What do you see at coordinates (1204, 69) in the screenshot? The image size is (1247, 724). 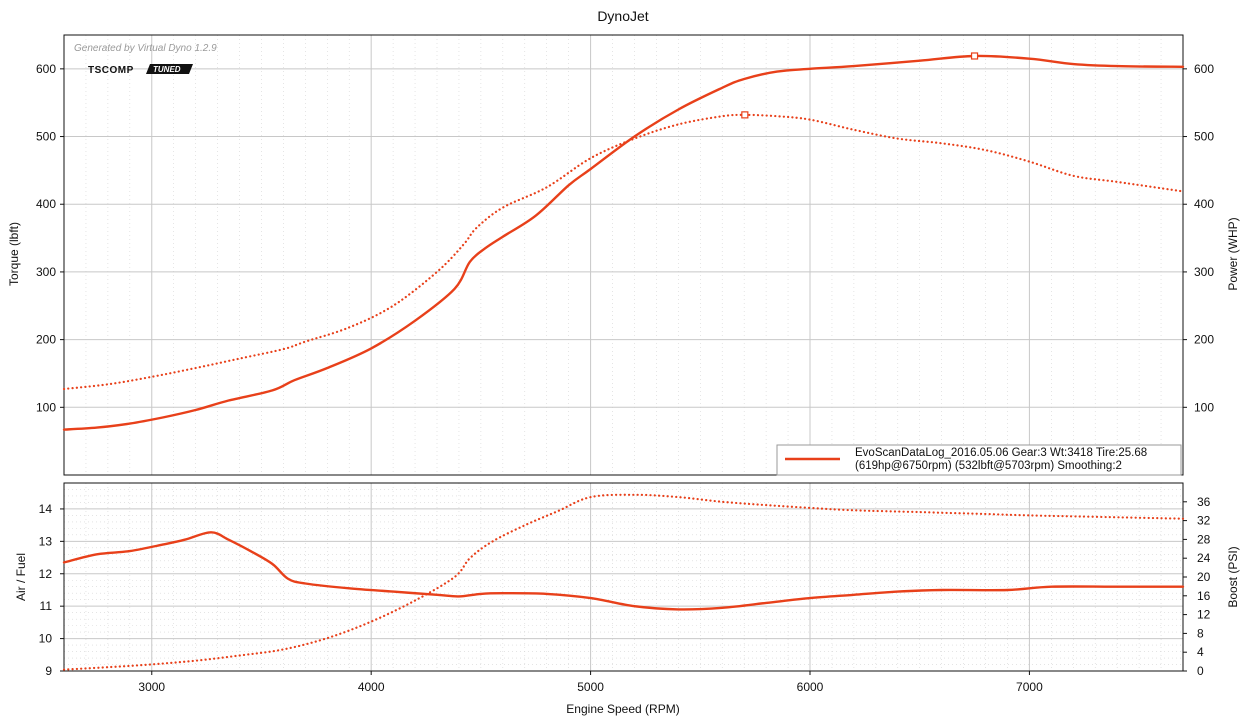 I see `power-tick-label: 600` at bounding box center [1204, 69].